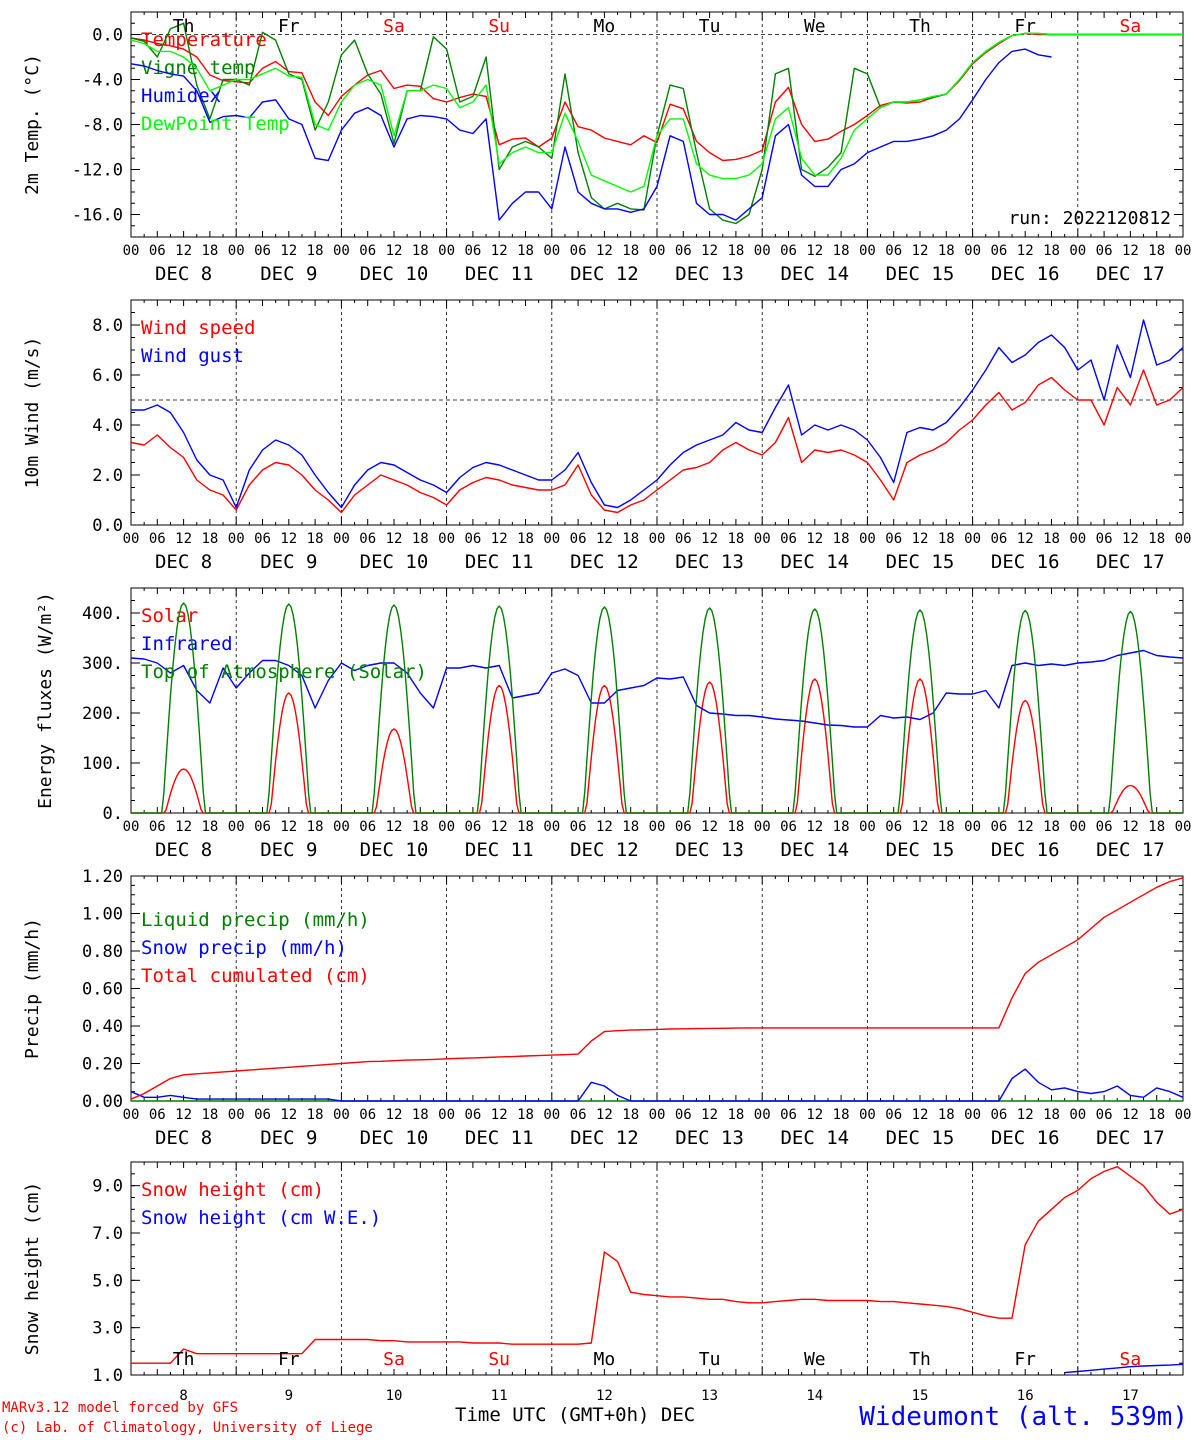 The image size is (1194, 1440). I want to click on day-number-label: 13, so click(709, 1396).